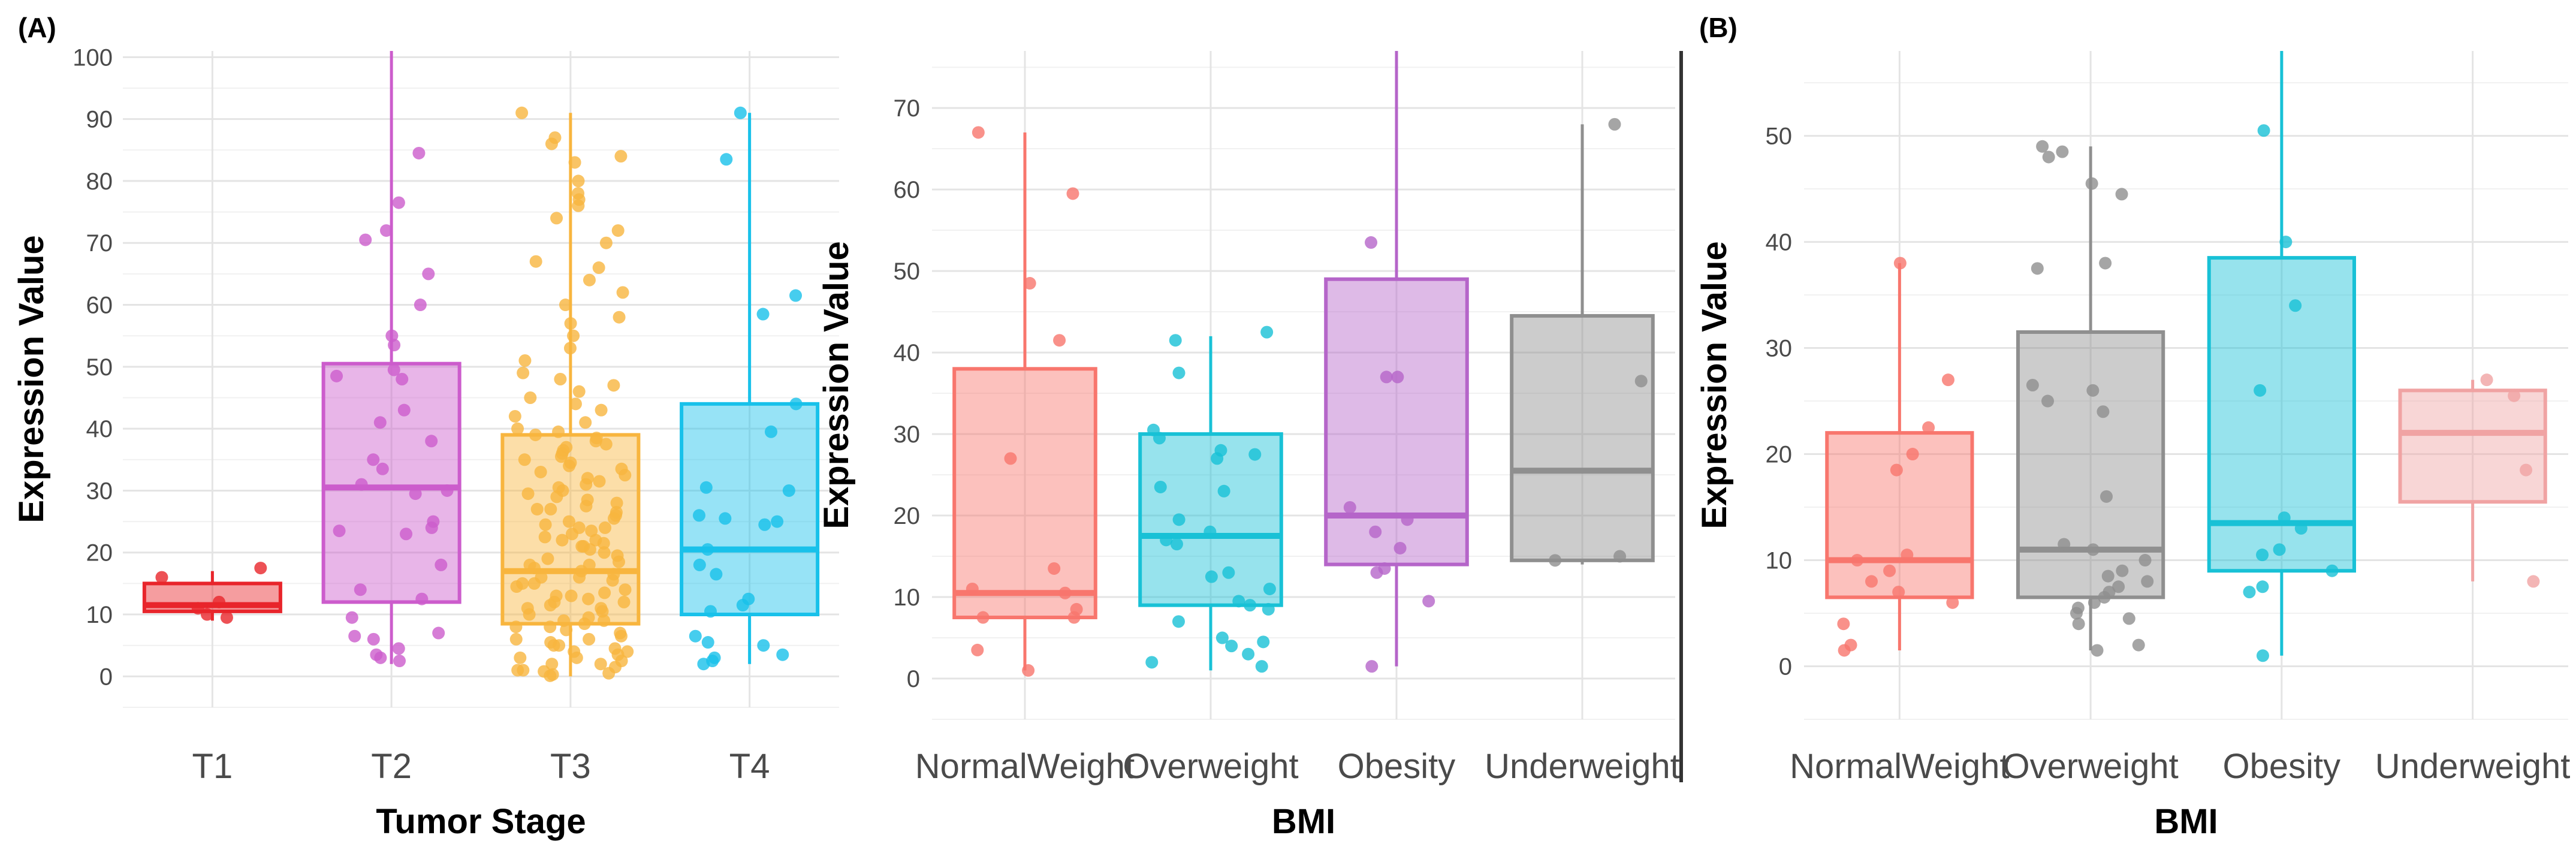  Describe the element at coordinates (100, 243) in the screenshot. I see `y-tick-label: 70` at that location.